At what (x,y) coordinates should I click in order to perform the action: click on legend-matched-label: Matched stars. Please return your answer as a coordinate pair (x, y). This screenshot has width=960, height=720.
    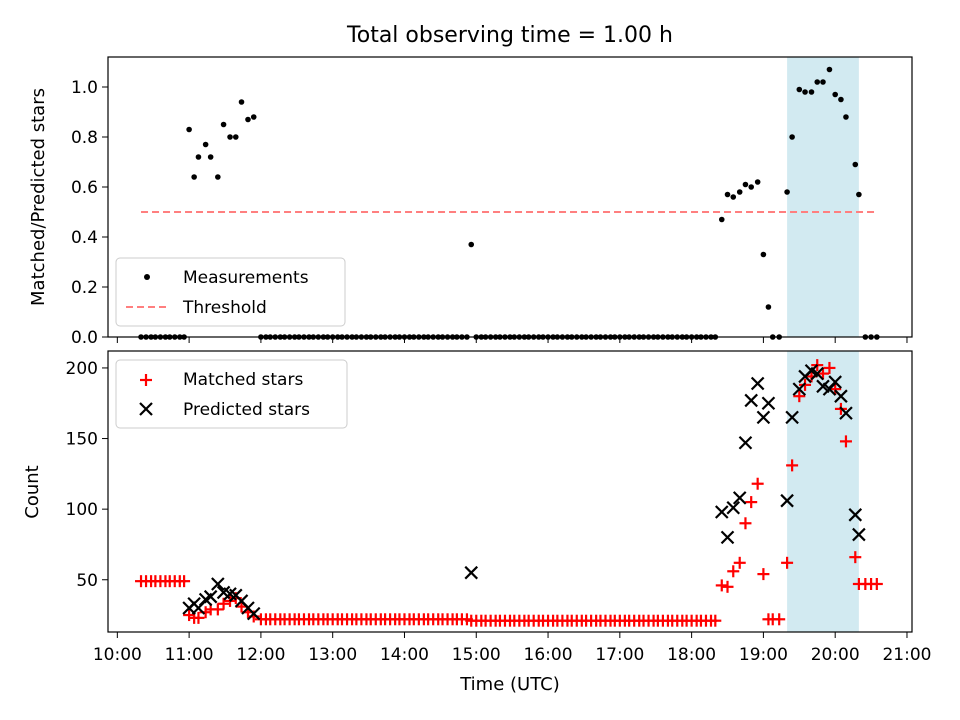
    Looking at the image, I should click on (243, 380).